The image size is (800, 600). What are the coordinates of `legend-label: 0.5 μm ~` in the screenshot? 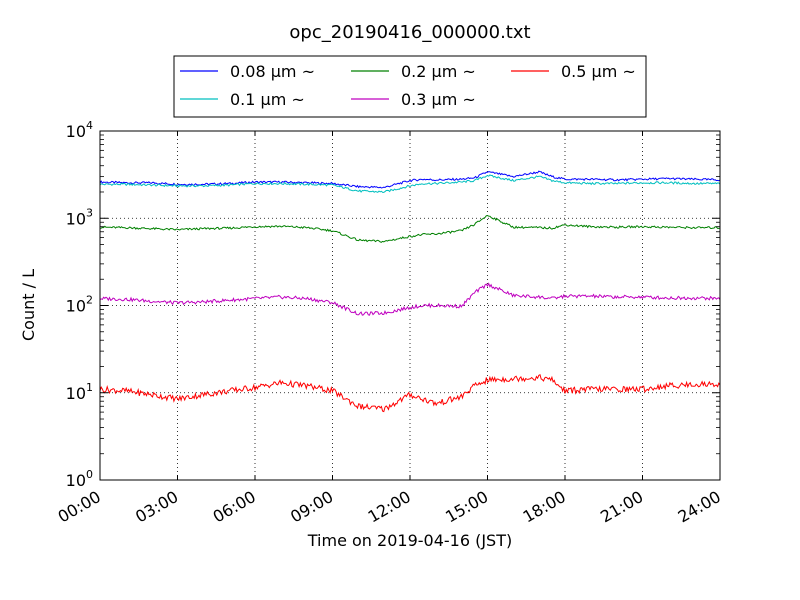 It's located at (598, 71).